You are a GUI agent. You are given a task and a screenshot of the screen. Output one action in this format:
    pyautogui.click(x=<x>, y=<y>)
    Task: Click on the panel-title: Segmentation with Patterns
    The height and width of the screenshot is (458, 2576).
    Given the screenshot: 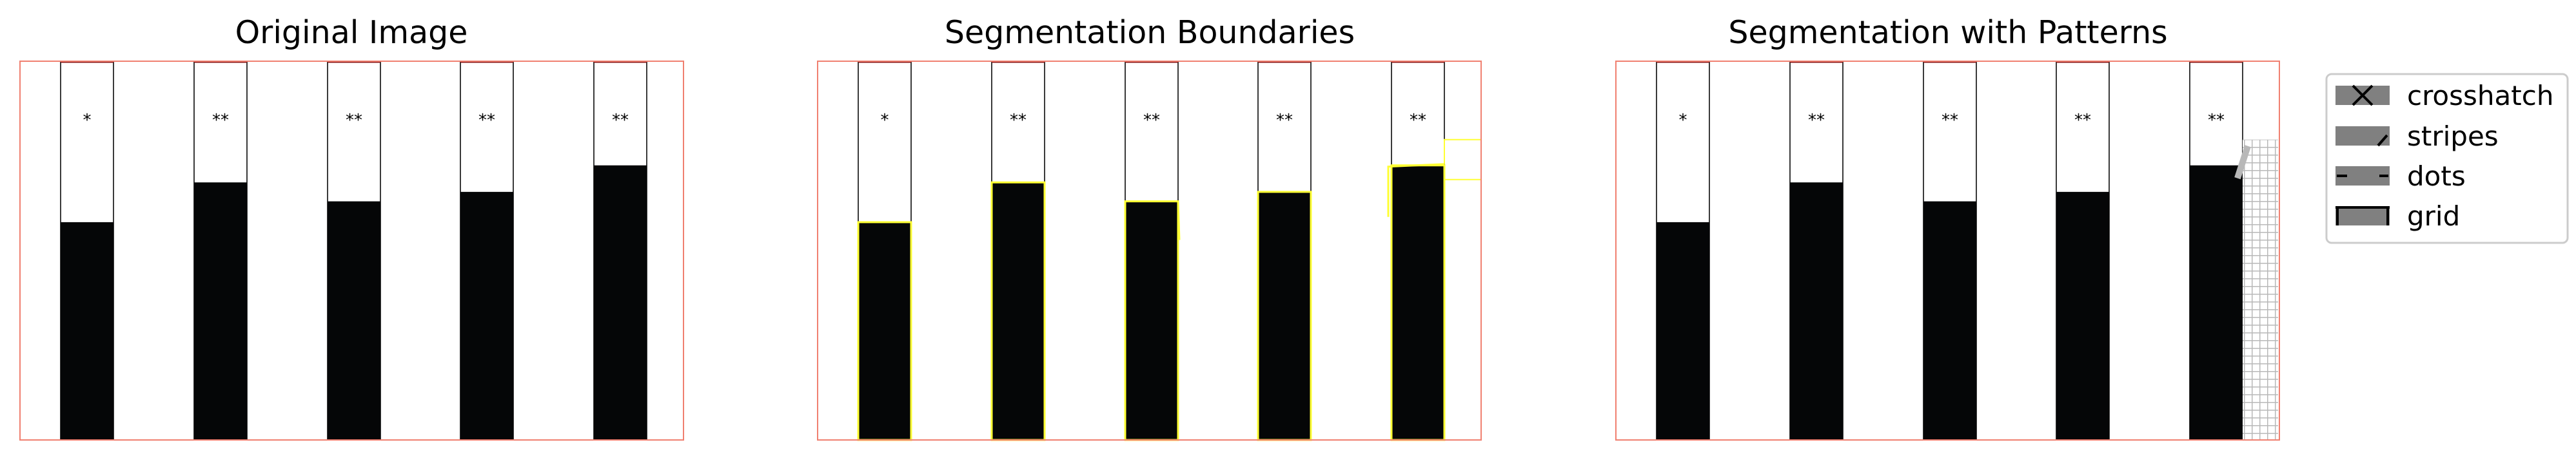 What is the action you would take?
    pyautogui.click(x=1948, y=32)
    